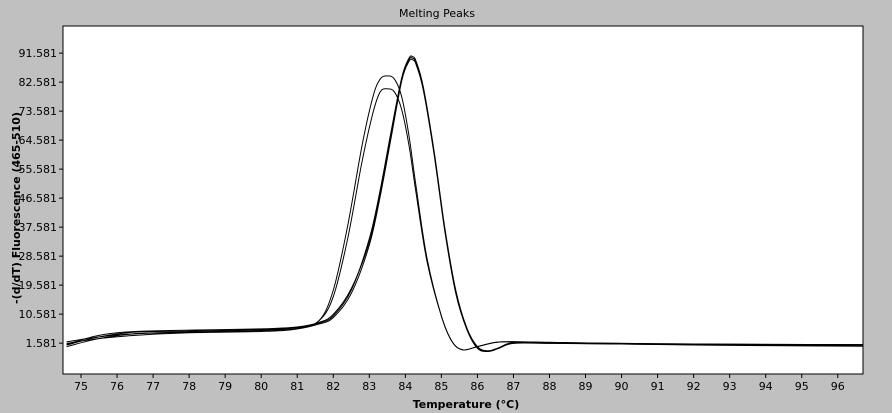  Describe the element at coordinates (117, 386) in the screenshot. I see `x-tick-label: 76` at that location.